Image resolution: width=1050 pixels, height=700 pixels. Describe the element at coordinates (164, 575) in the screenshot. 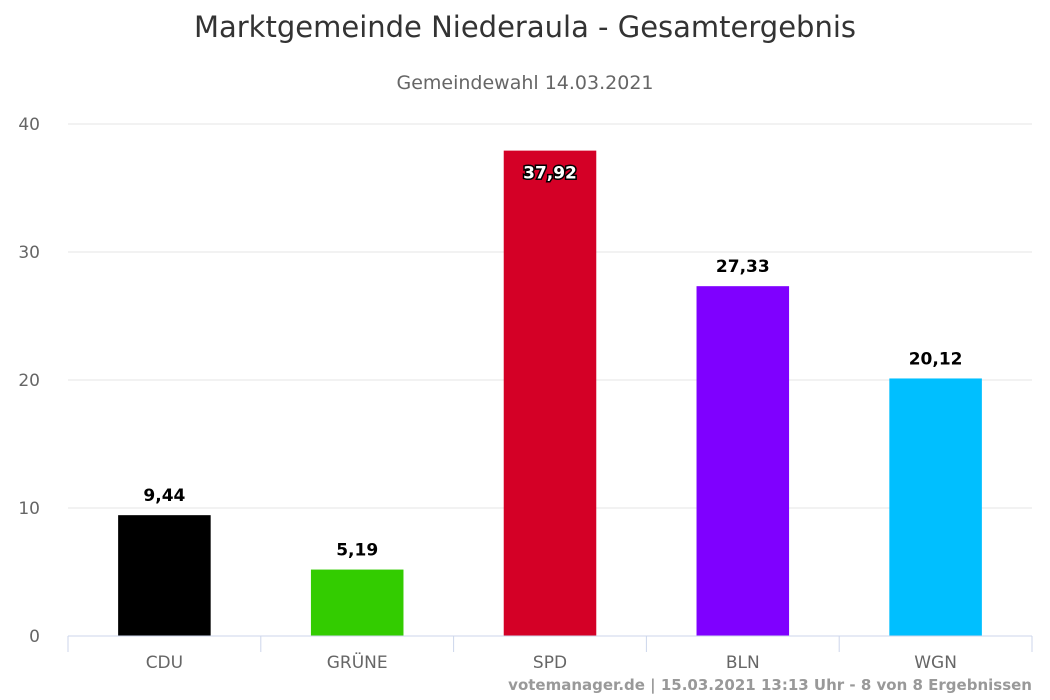

I see `bar-cdu` at that location.